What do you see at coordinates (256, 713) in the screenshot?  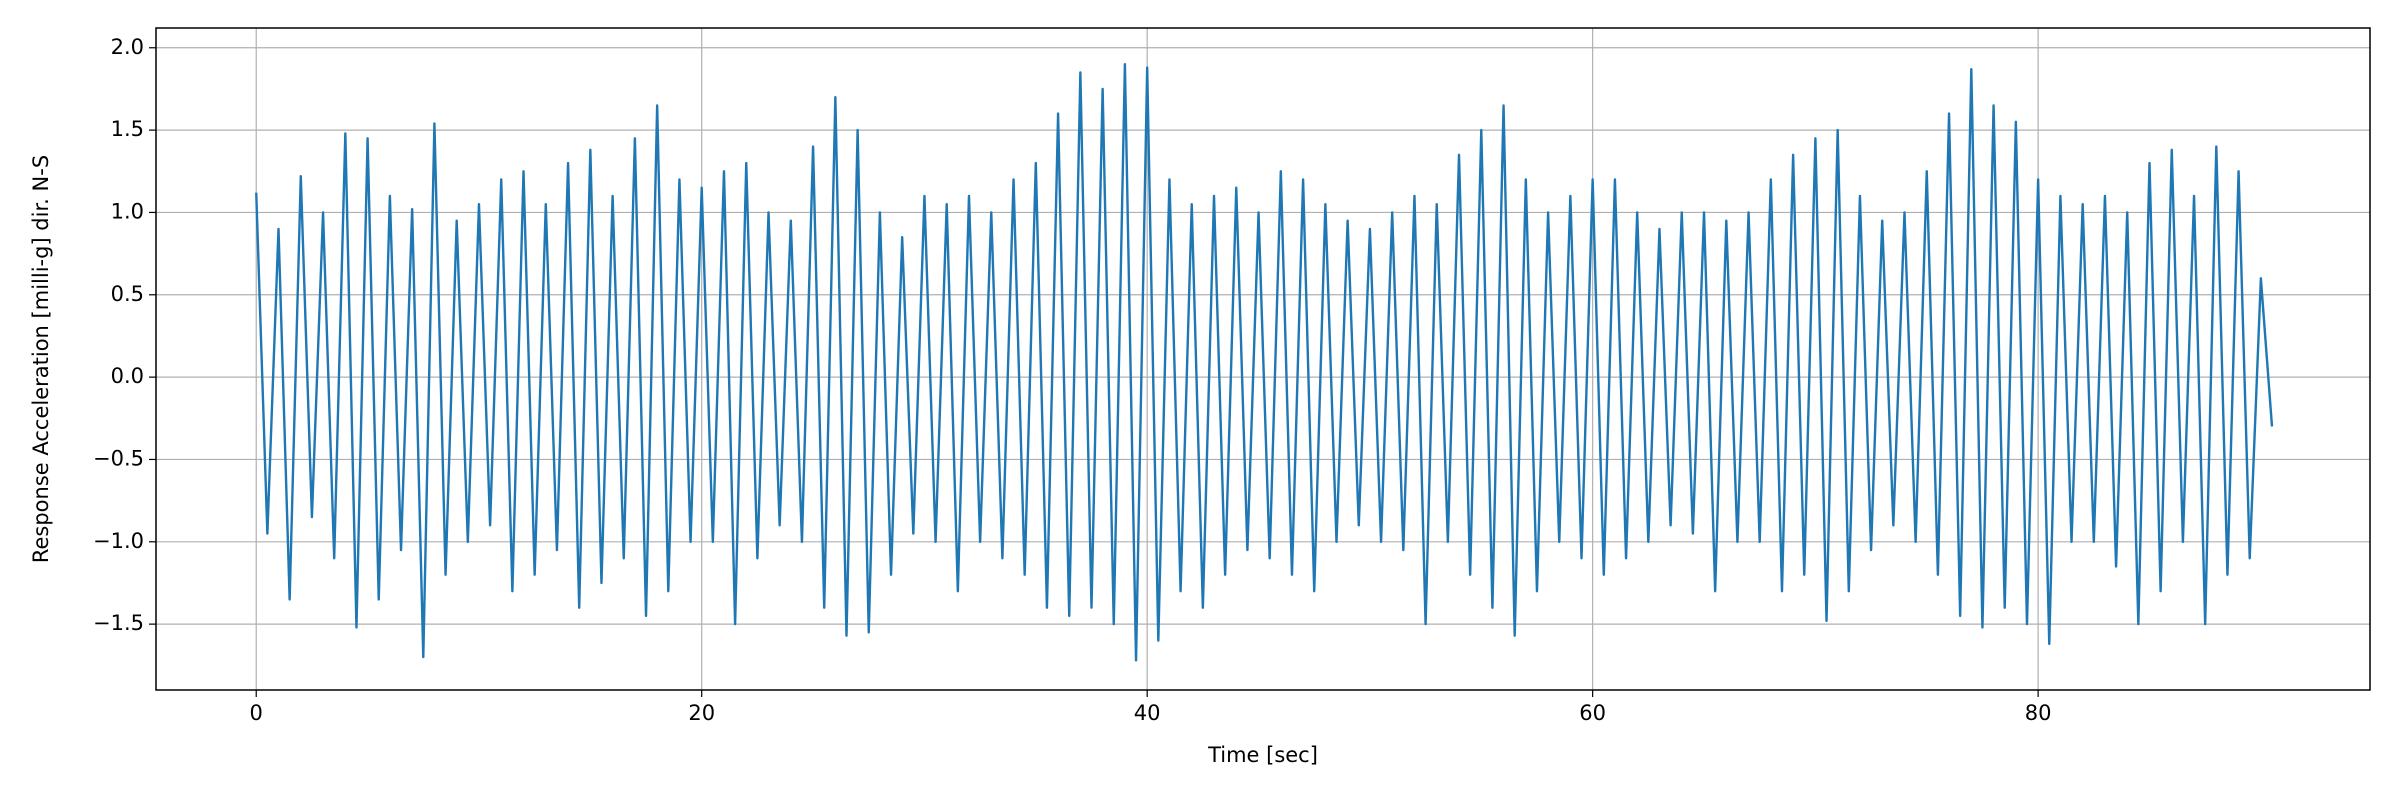 I see `x-tick-label: 0` at bounding box center [256, 713].